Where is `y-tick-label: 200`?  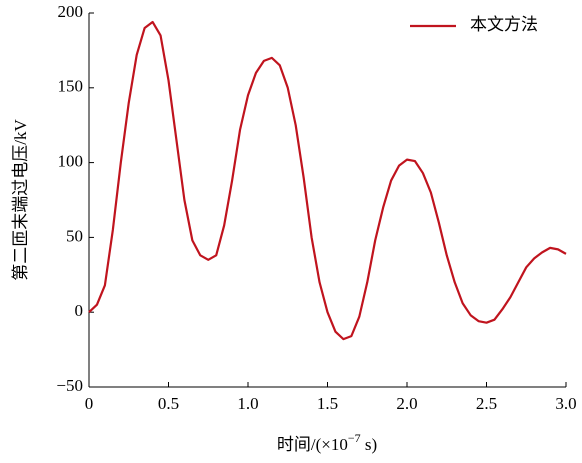
y-tick-label: 200 is located at coordinates (71, 11).